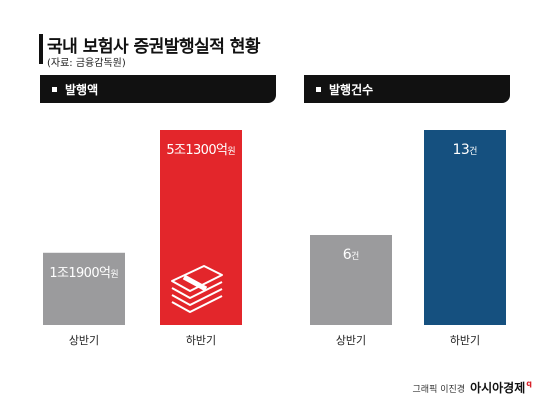 Image resolution: width=550 pixels, height=411 pixels. I want to click on bar-value-label-0-1: 5조1300억원, so click(200, 150).